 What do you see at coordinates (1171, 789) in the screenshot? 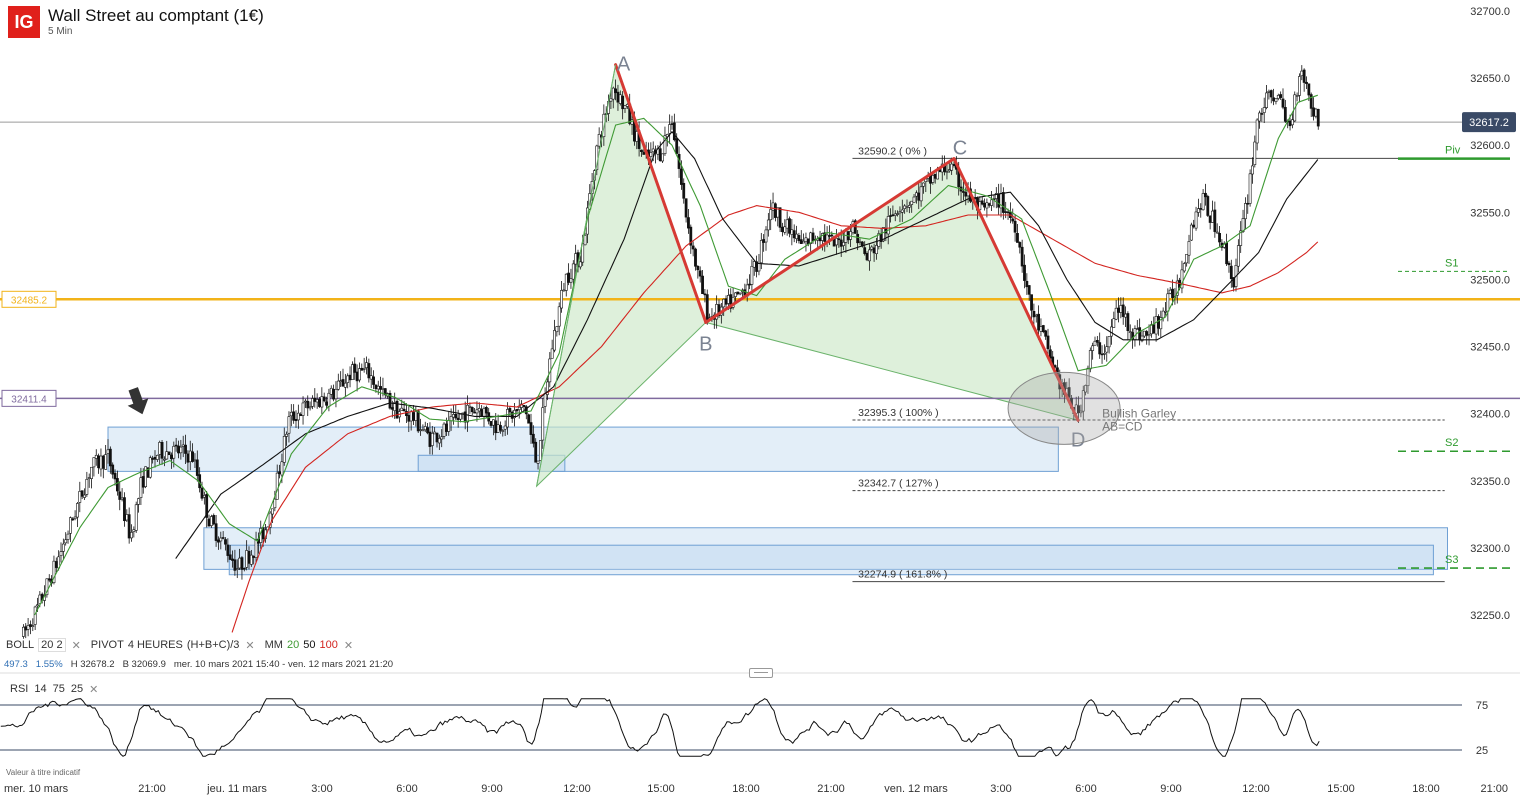
I see `x-tick-label: 9:00` at bounding box center [1171, 789].